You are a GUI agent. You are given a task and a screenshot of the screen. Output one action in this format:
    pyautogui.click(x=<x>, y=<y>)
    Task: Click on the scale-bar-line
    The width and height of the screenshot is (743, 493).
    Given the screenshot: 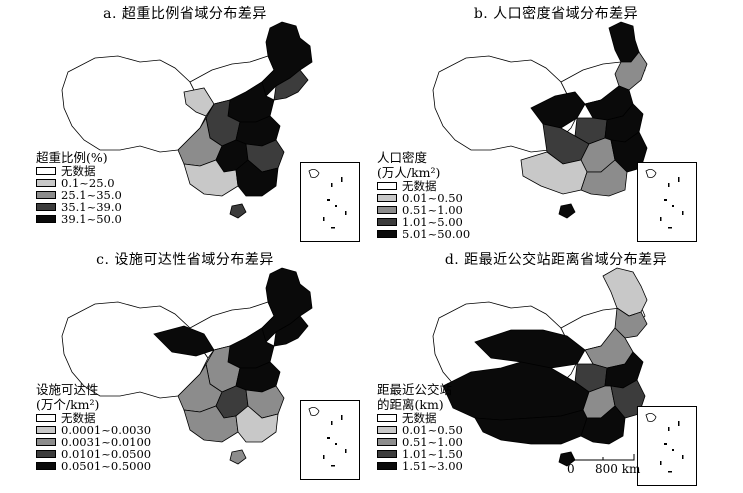 What is the action you would take?
    pyautogui.click(x=603, y=457)
    